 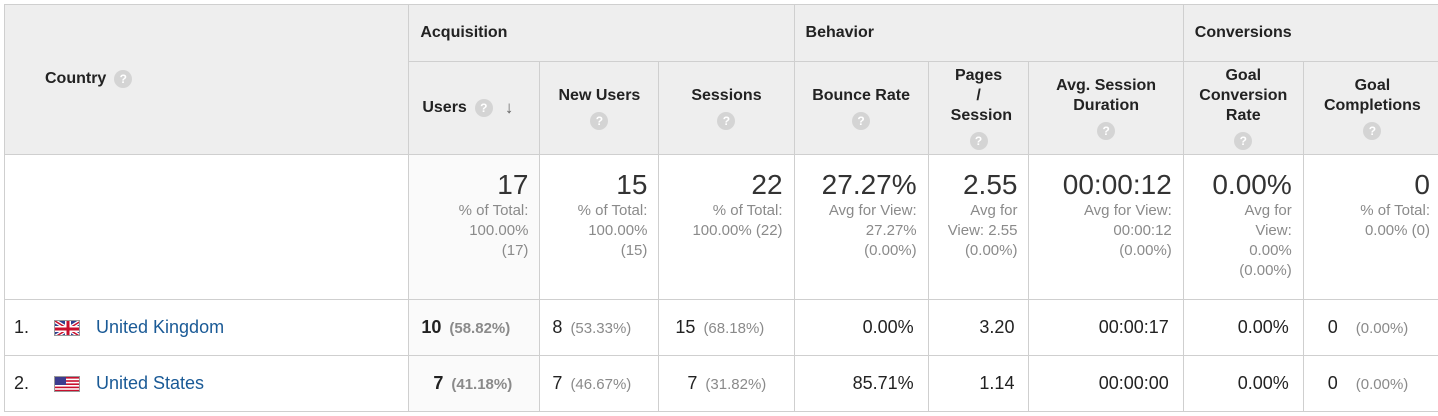 What do you see at coordinates (978, 327) in the screenshot?
I see `pages-session-cell: 3.20` at bounding box center [978, 327].